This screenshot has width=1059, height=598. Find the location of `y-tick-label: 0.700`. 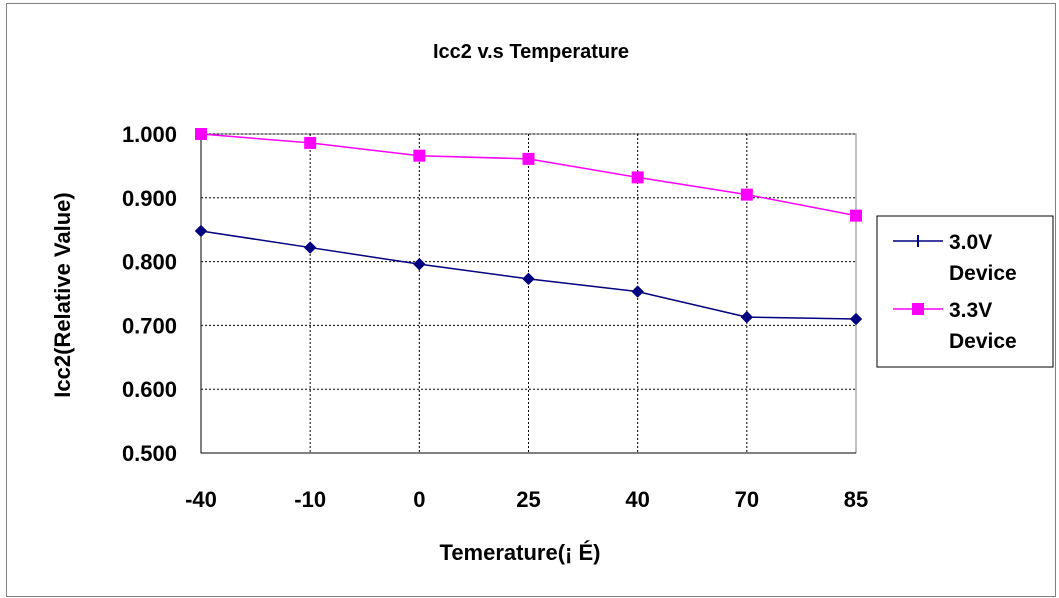

y-tick-label: 0.700 is located at coordinates (149, 325).